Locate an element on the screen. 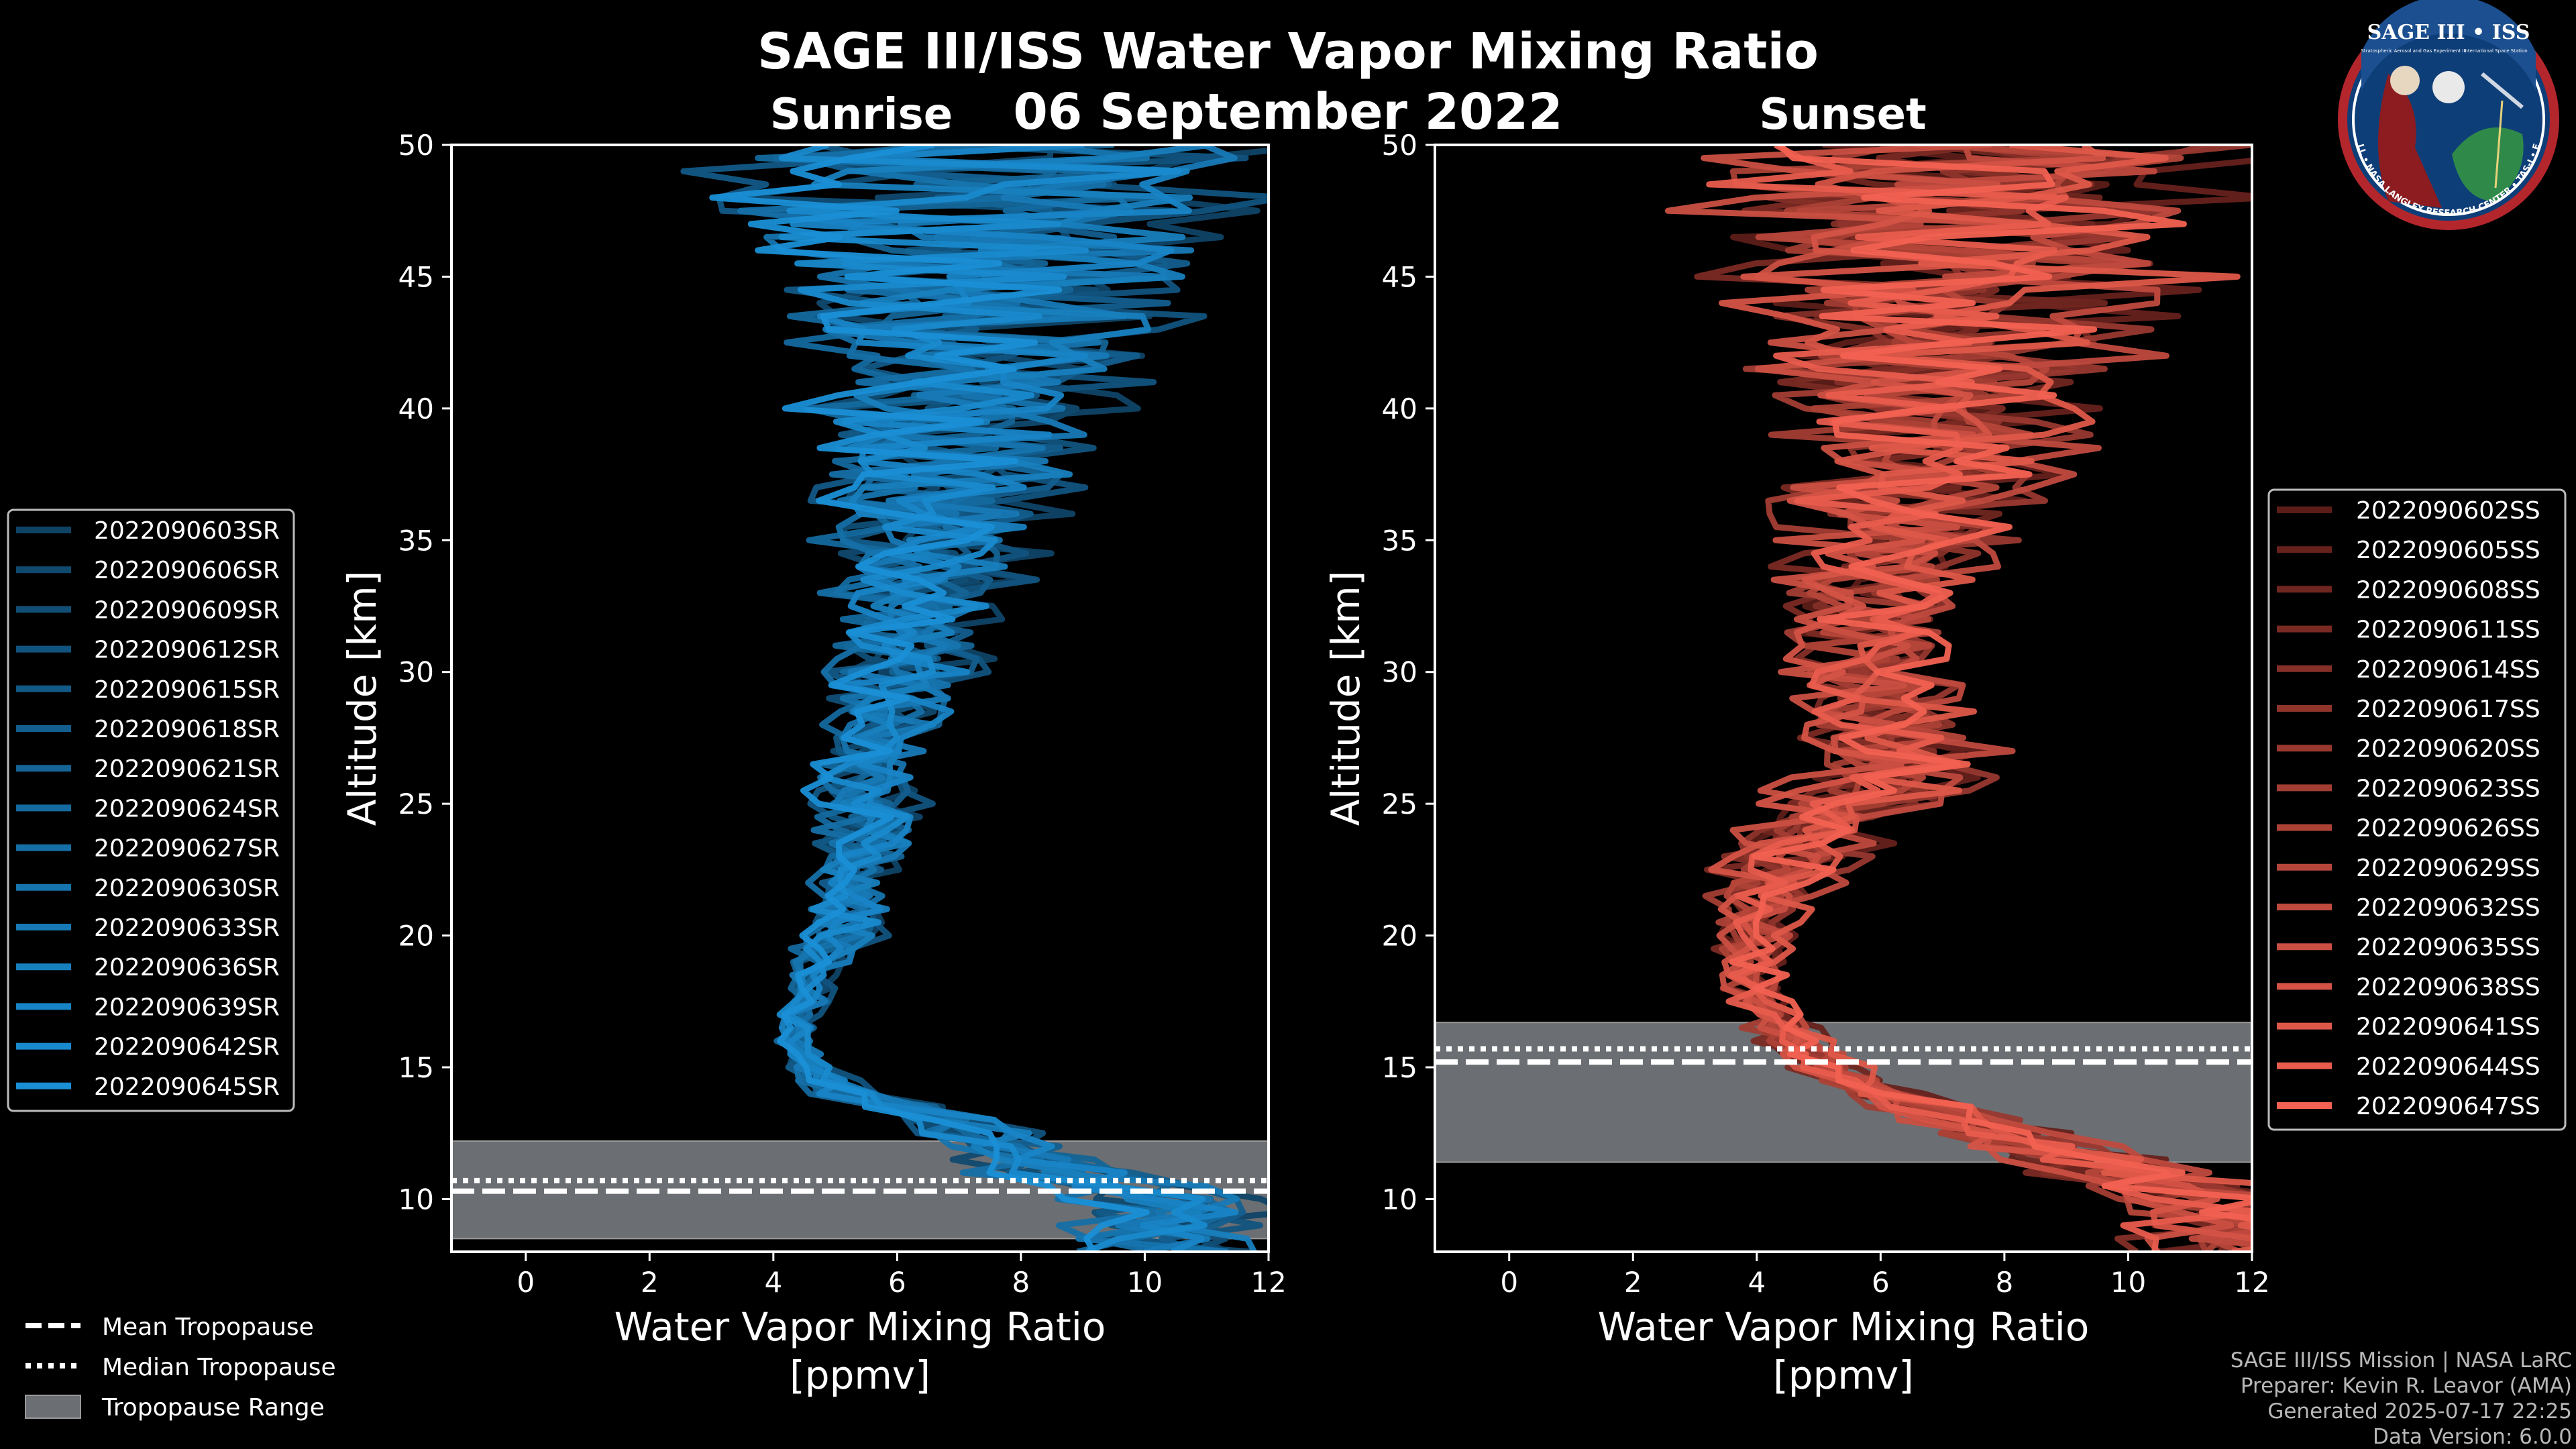  legend-label-2022090609SR: 2022090609SR is located at coordinates (187, 610).